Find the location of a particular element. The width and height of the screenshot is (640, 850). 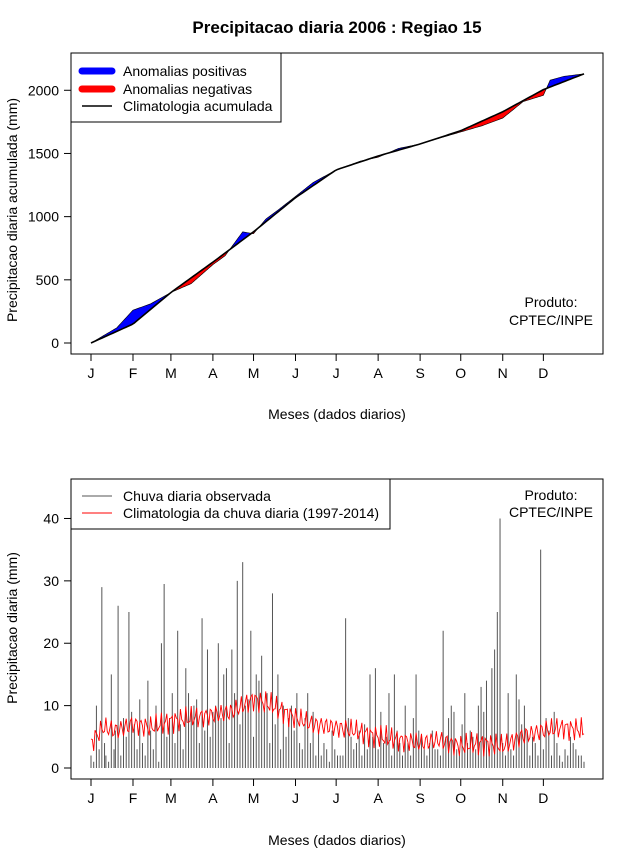

daily-climatology-line is located at coordinates (337, 724).